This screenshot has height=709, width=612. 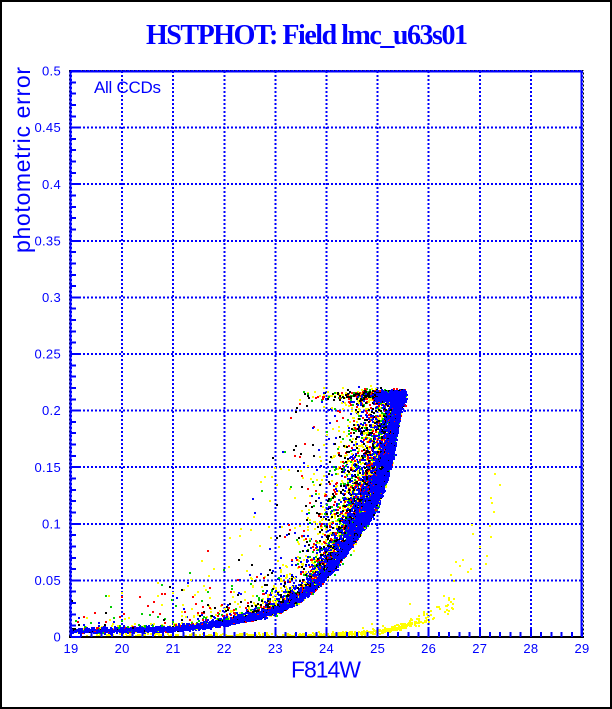 I want to click on svg-text: 0.15, so click(x=47, y=467).